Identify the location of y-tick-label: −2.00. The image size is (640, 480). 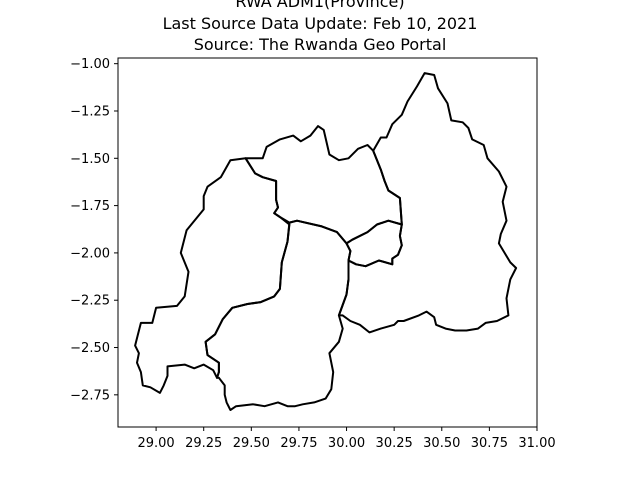
(90, 253).